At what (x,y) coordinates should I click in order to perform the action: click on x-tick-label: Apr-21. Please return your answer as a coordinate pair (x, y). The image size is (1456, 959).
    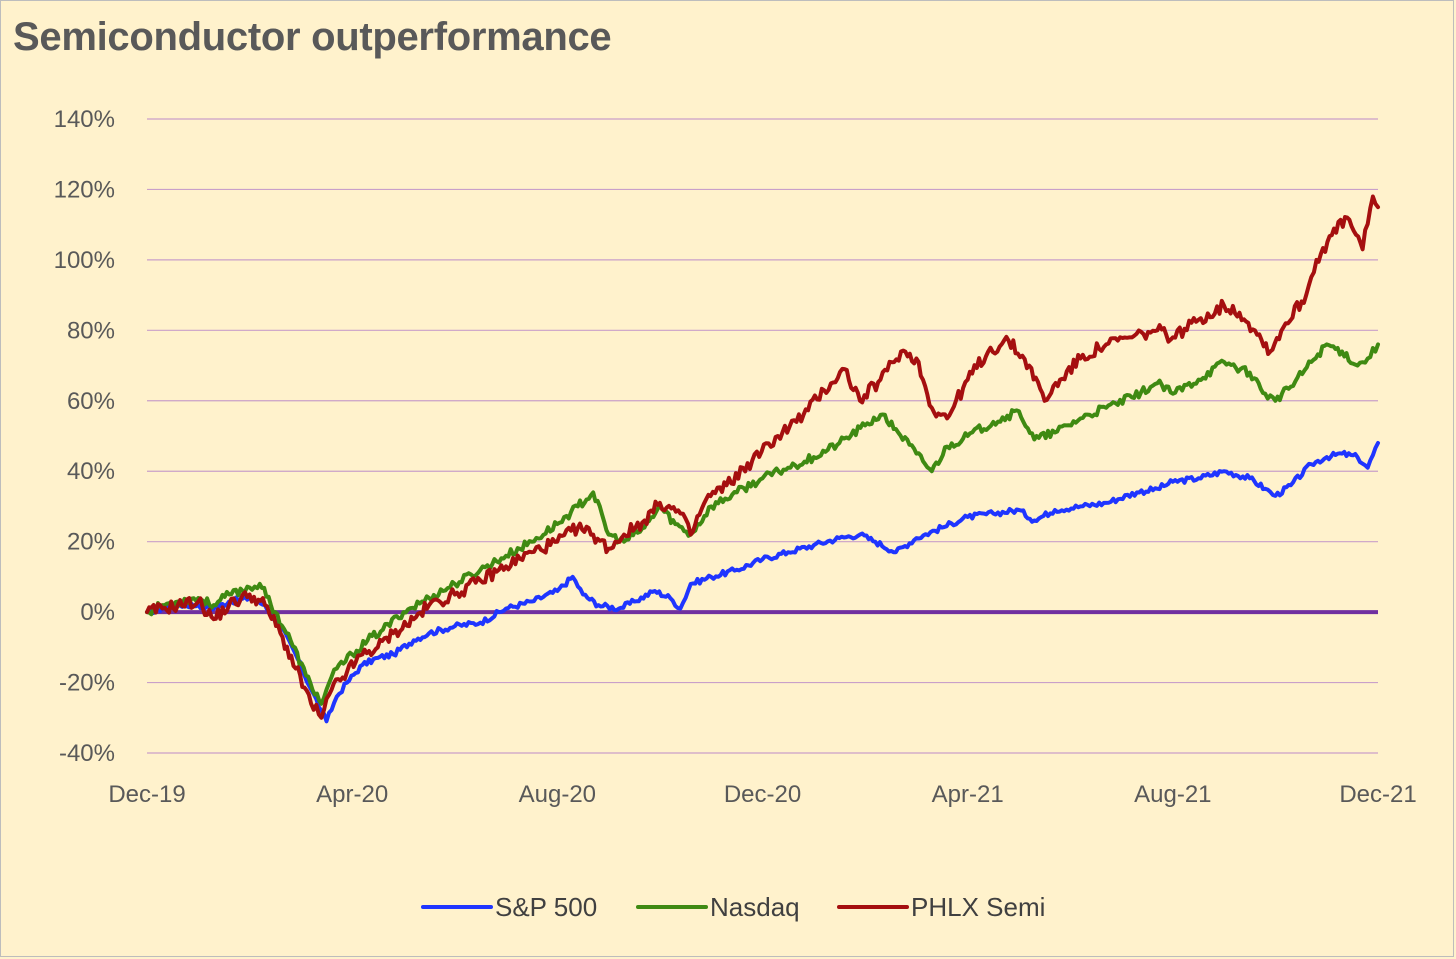
    Looking at the image, I should click on (968, 794).